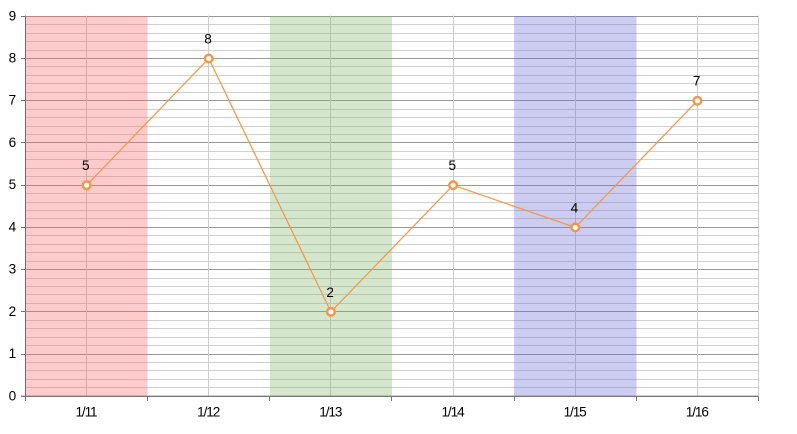  Describe the element at coordinates (575, 411) in the screenshot. I see `svg-text: 1/15` at that location.